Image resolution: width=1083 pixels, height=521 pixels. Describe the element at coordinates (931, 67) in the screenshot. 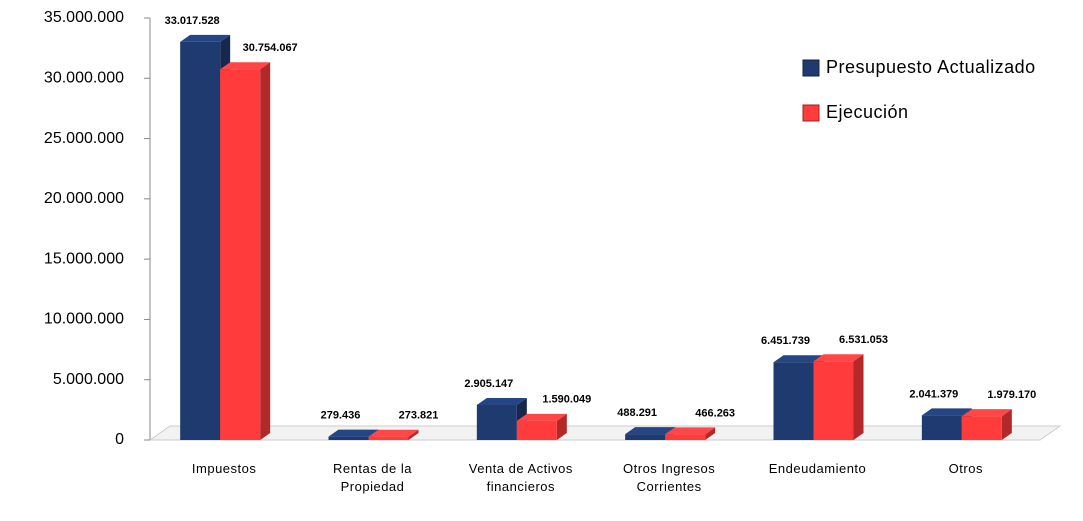

I see `legend-label: Presupuesto Actualizado` at that location.